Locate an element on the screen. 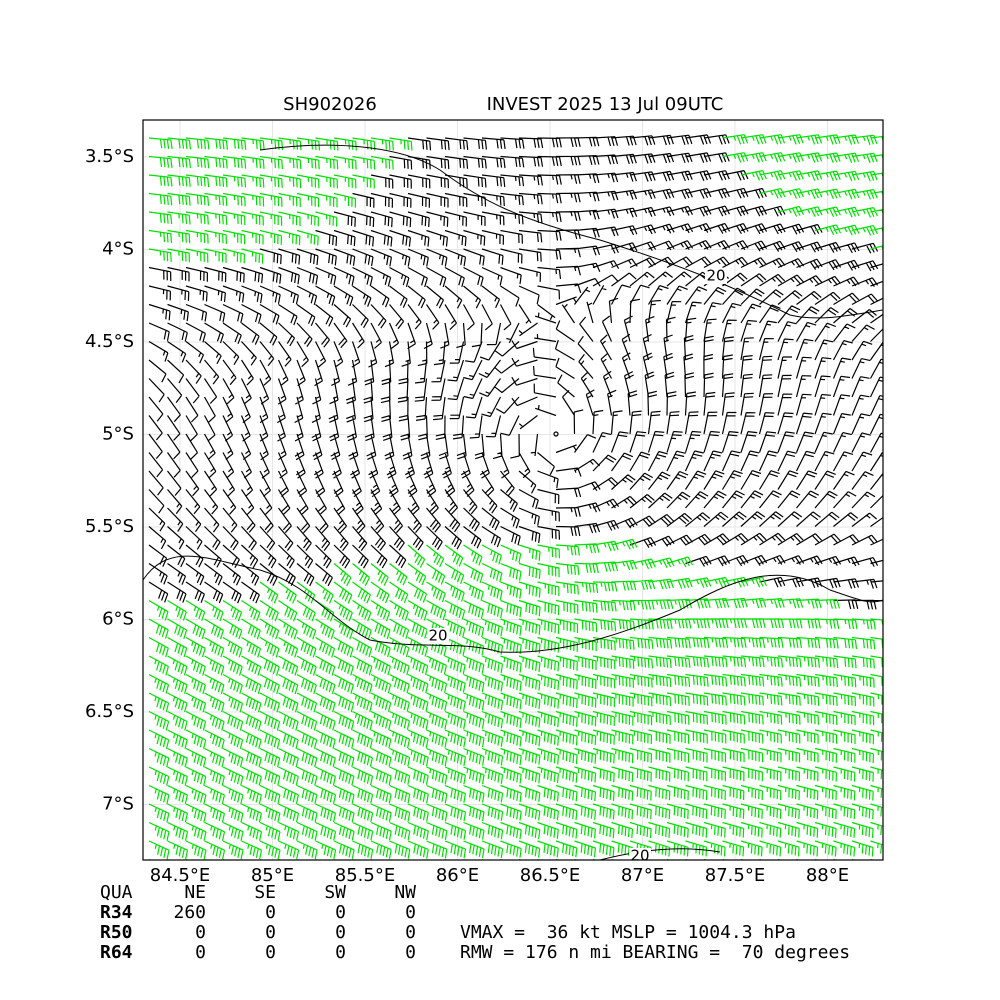 The width and height of the screenshot is (1000, 1000). x-tick-label: 87.5°E is located at coordinates (735, 875).